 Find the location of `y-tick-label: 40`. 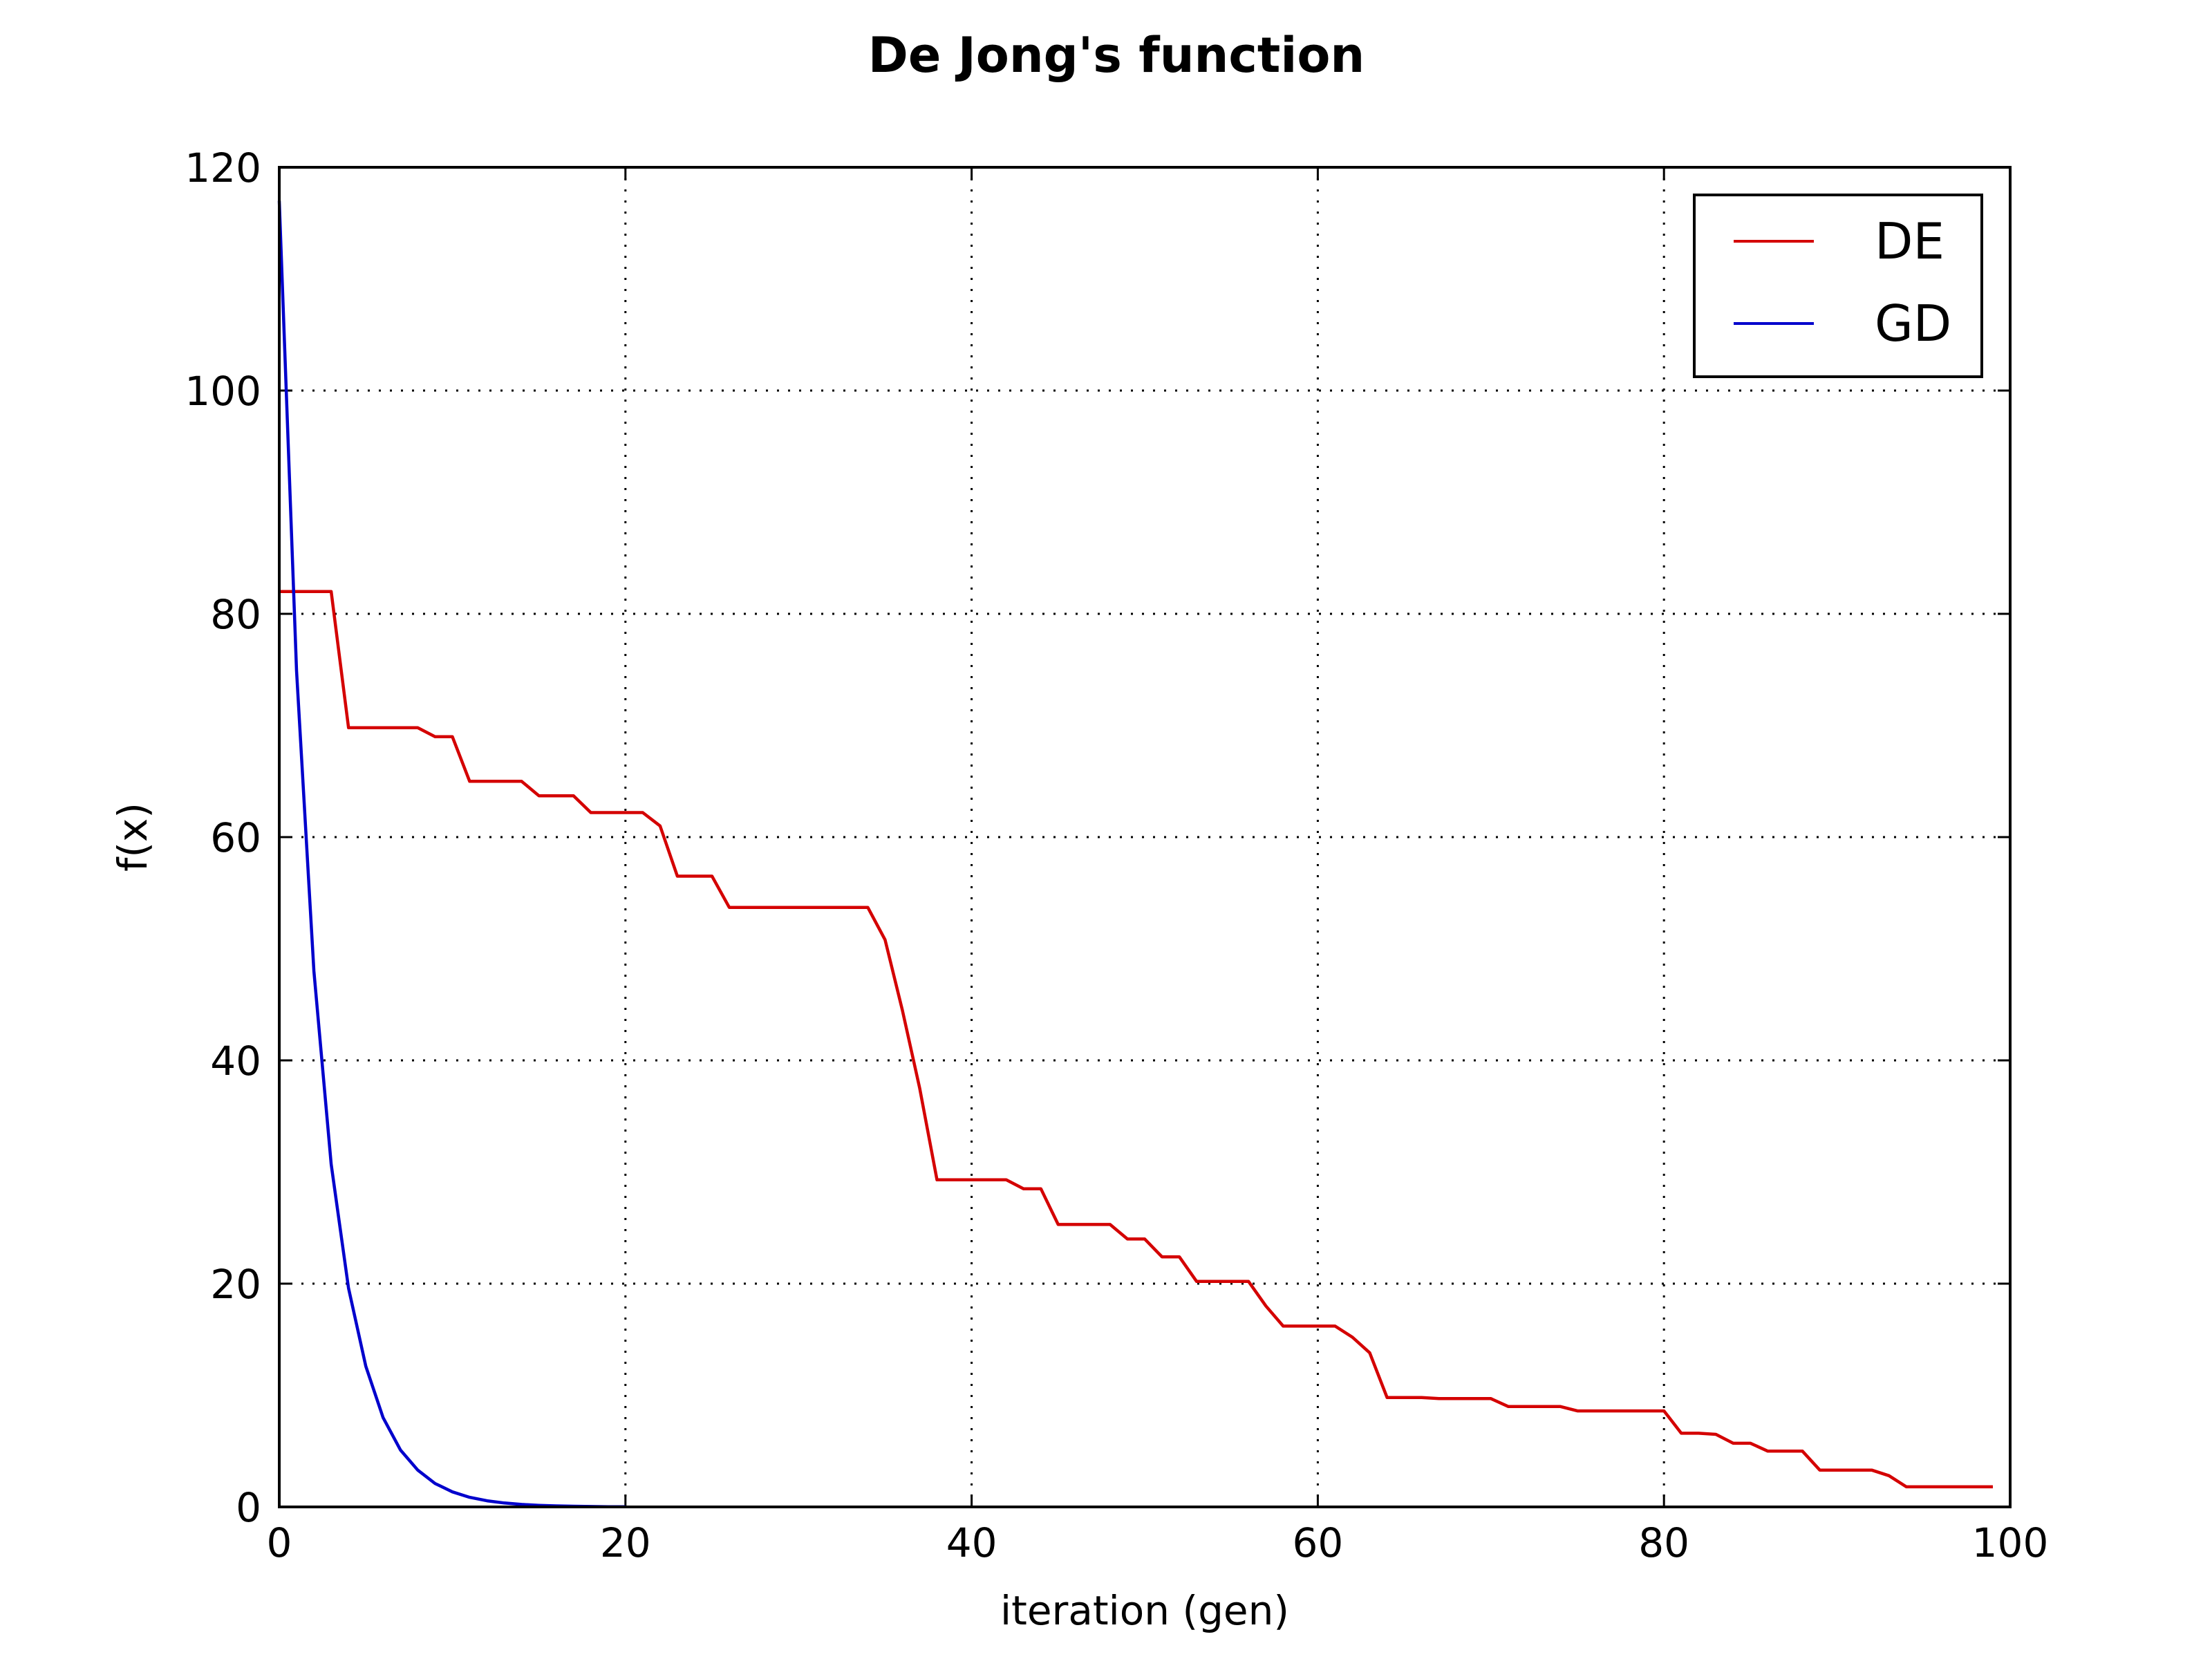

y-tick-label: 40 is located at coordinates (235, 1061).